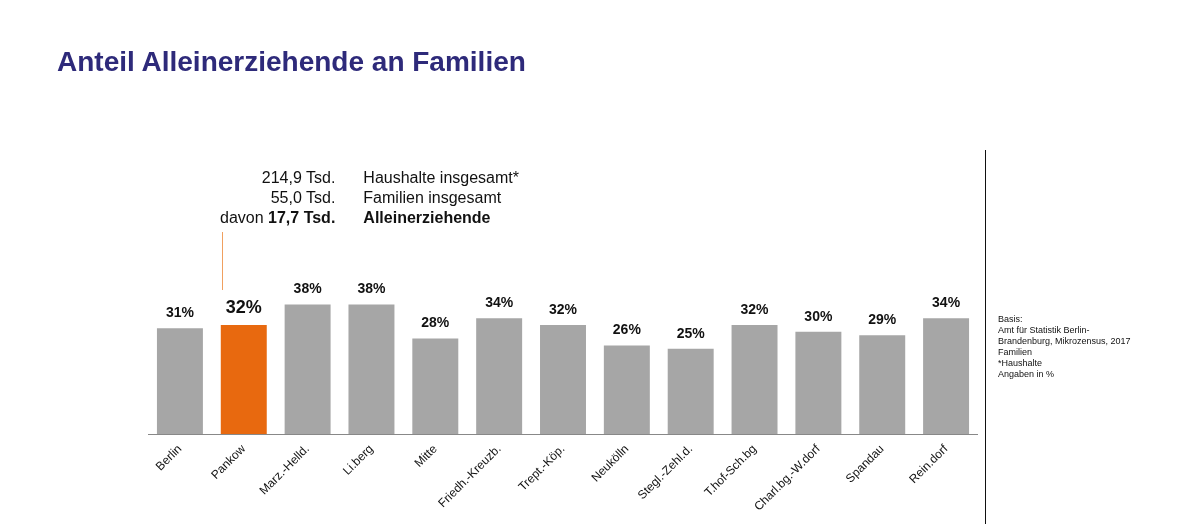 The width and height of the screenshot is (1203, 530). I want to click on data-label: 30%, so click(818, 315).